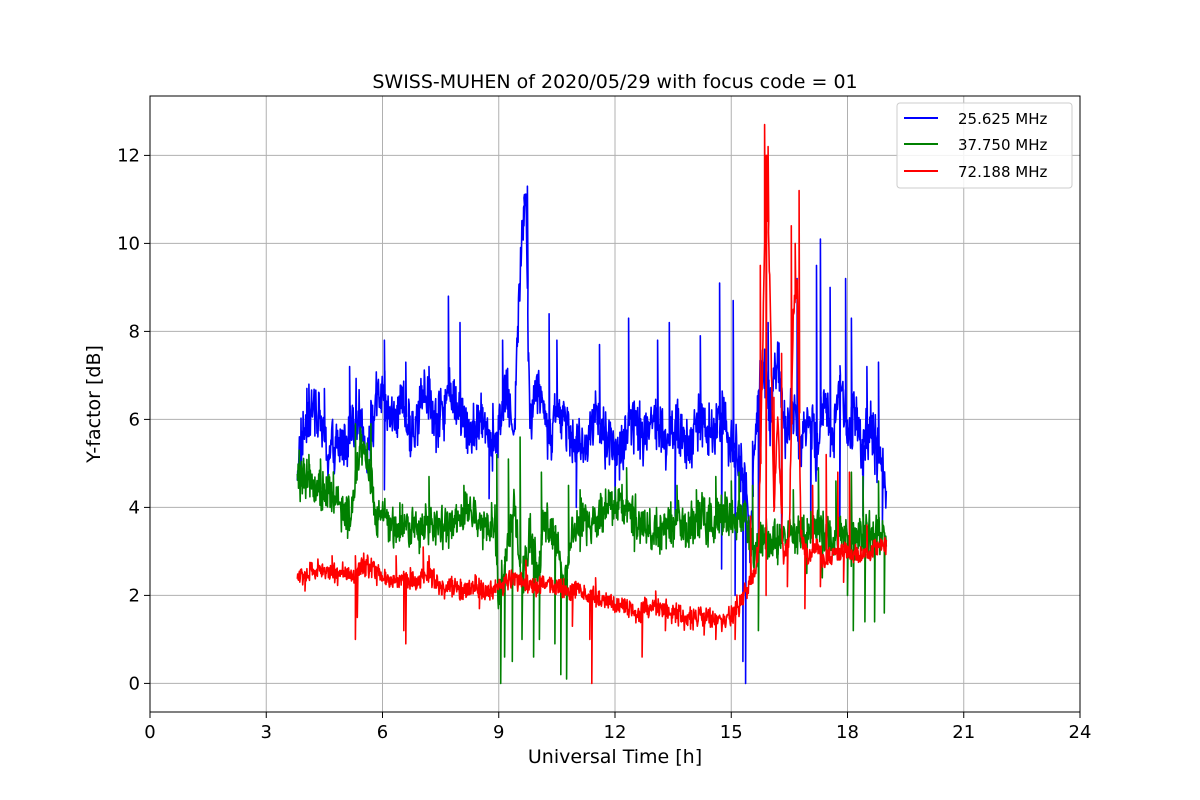 Image resolution: width=1200 pixels, height=800 pixels. I want to click on x-tick-label: 3, so click(266, 732).